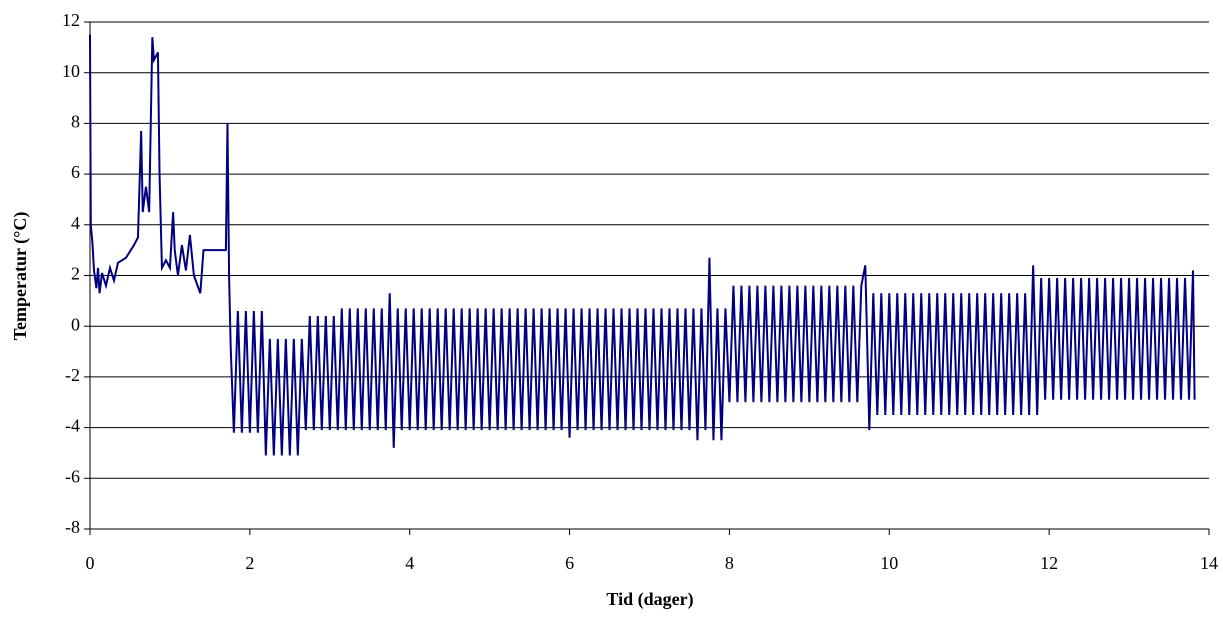 The width and height of the screenshot is (1223, 619). What do you see at coordinates (249, 563) in the screenshot?
I see `x-tick-label: 2` at bounding box center [249, 563].